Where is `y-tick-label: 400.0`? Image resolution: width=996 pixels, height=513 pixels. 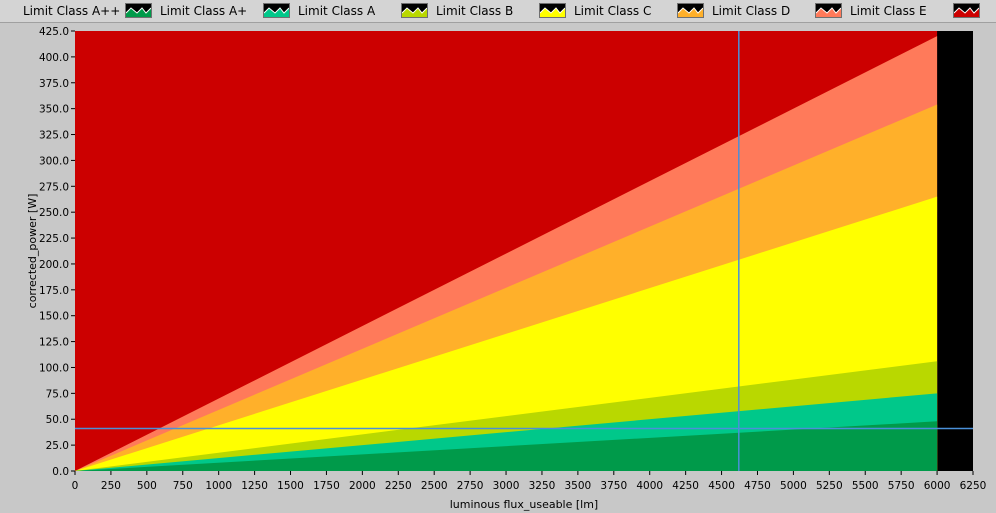
y-tick-label: 400.0 is located at coordinates (54, 58).